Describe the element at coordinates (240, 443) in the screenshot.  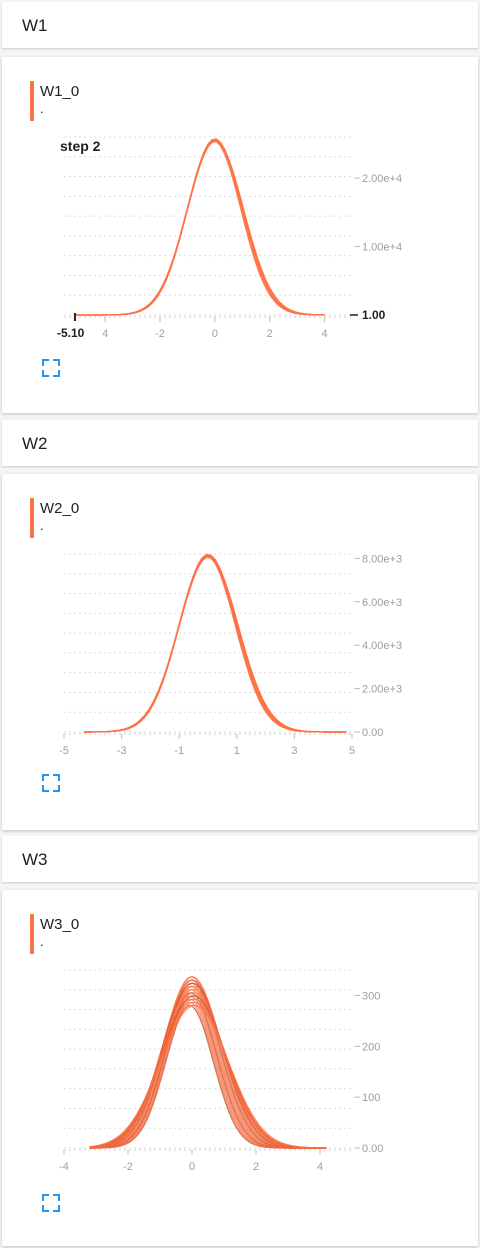
I see `section-header: W2` at that location.